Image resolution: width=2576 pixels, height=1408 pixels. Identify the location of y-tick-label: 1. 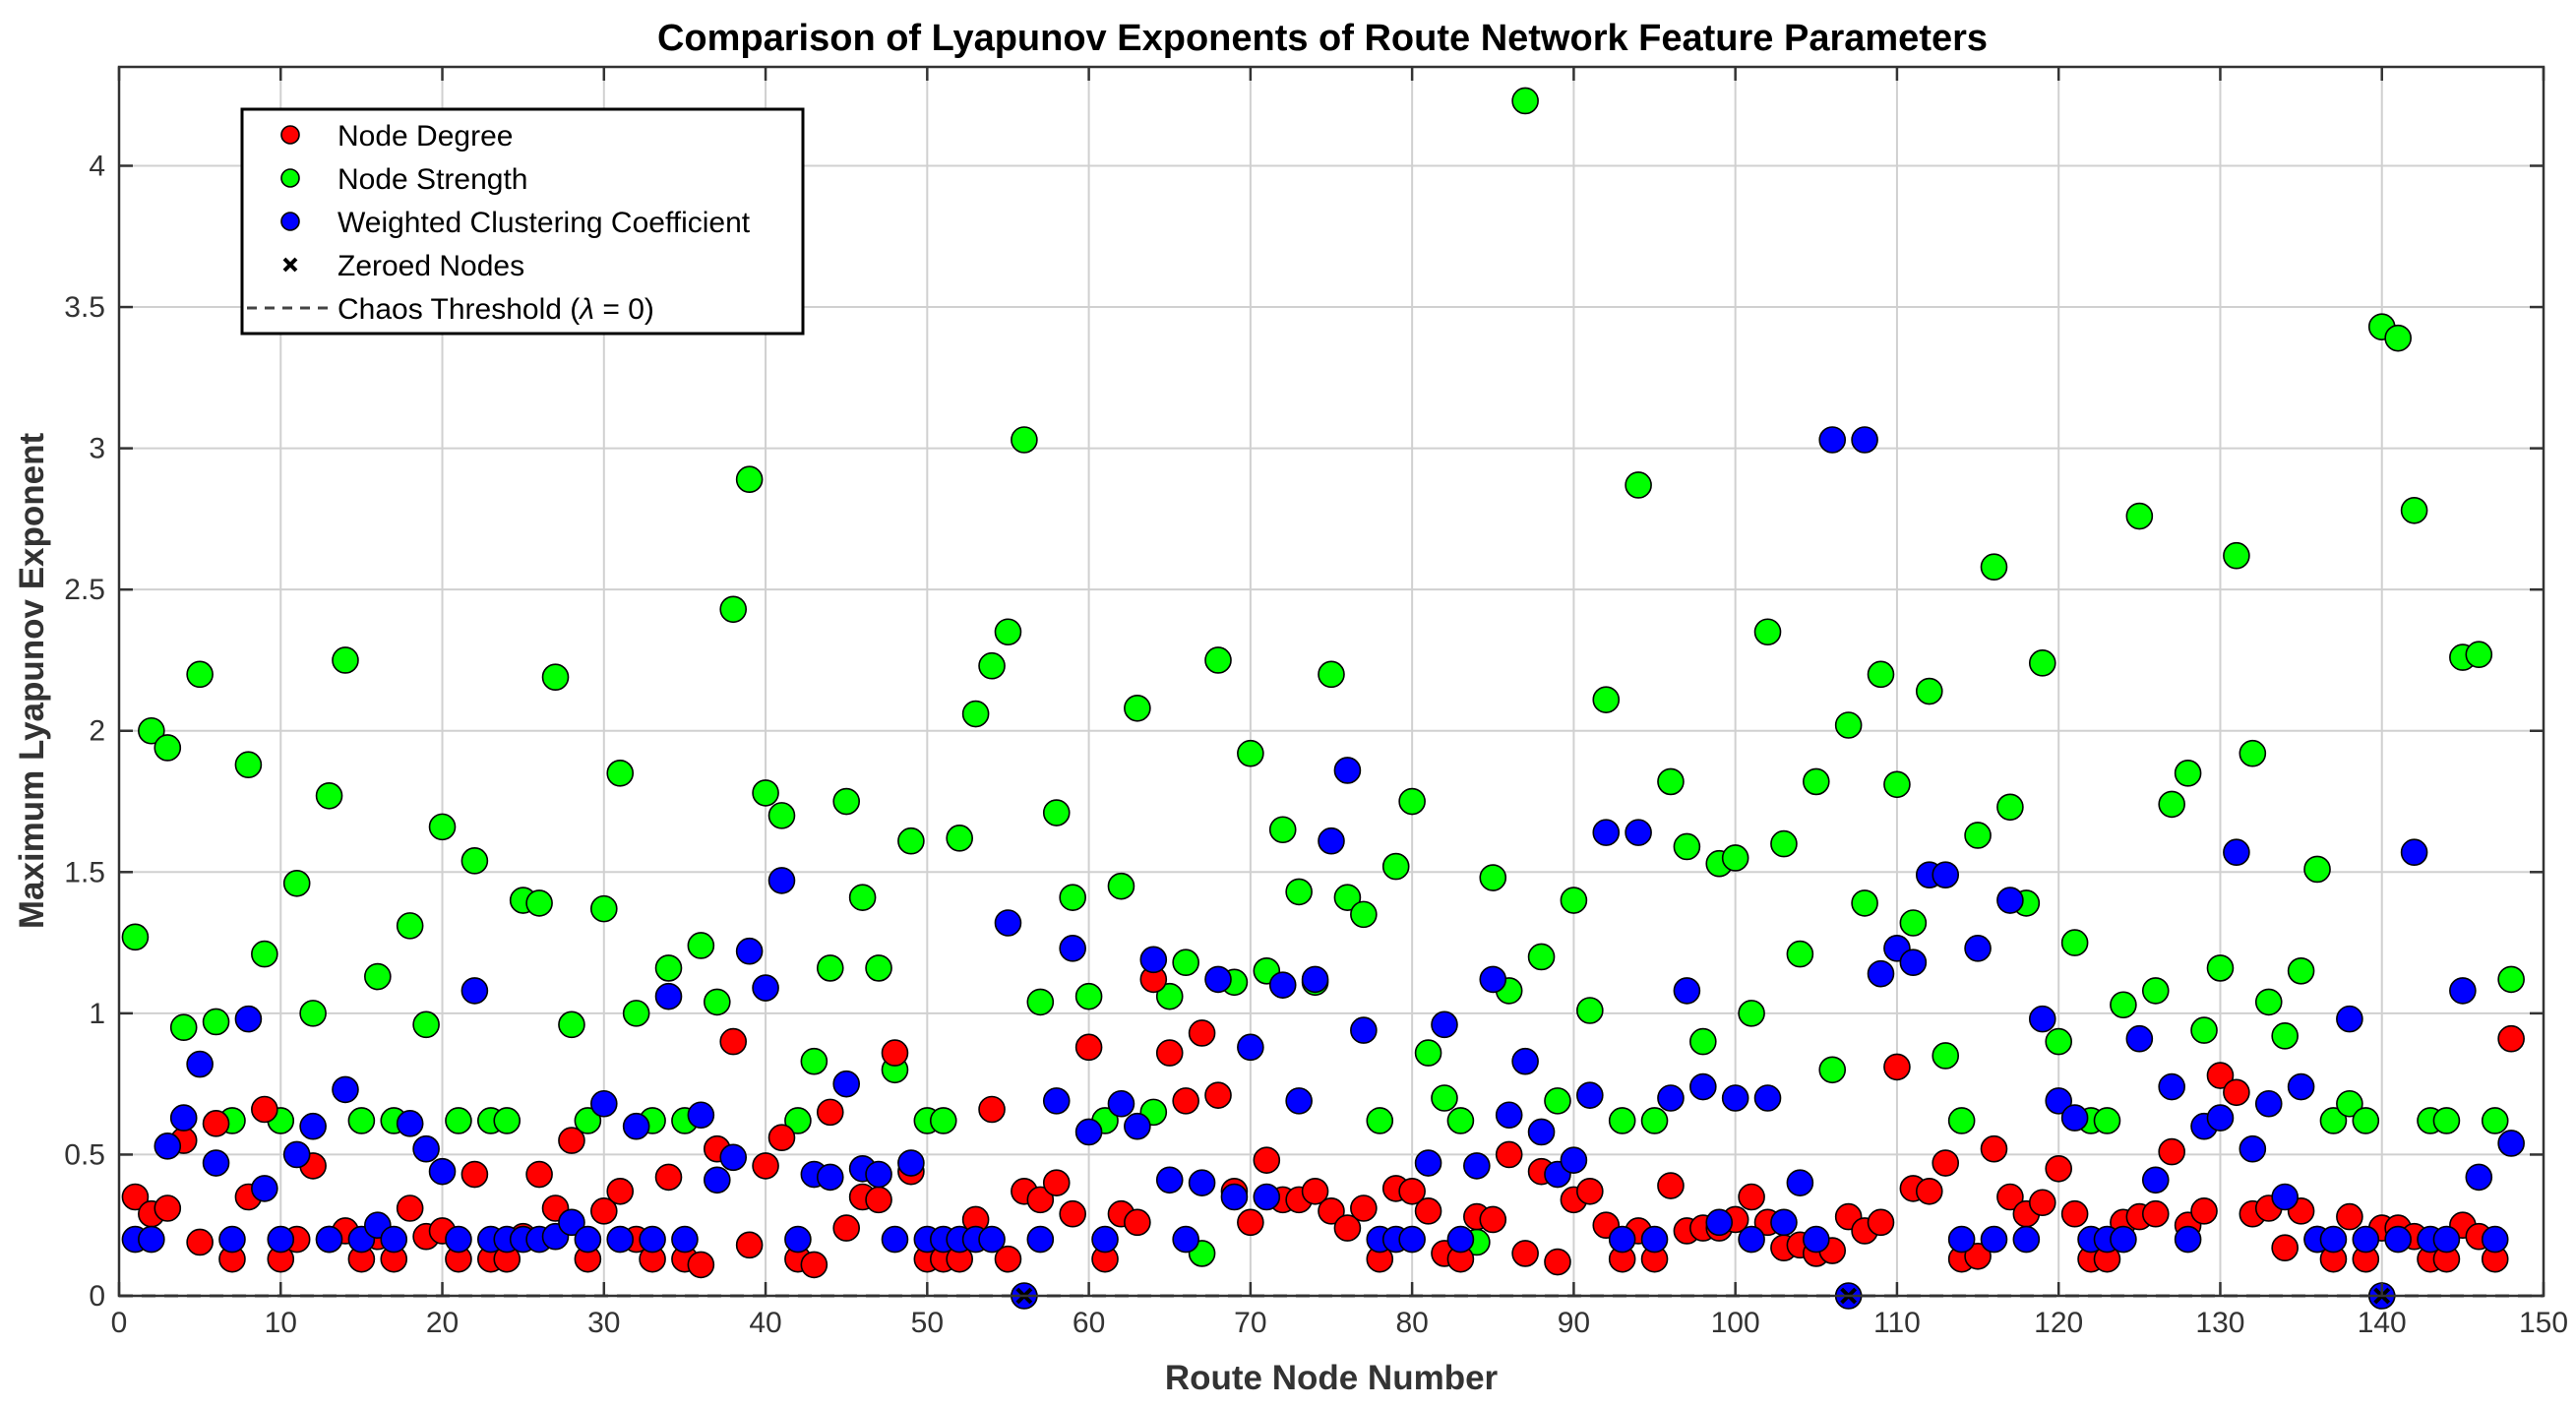
(97, 1014).